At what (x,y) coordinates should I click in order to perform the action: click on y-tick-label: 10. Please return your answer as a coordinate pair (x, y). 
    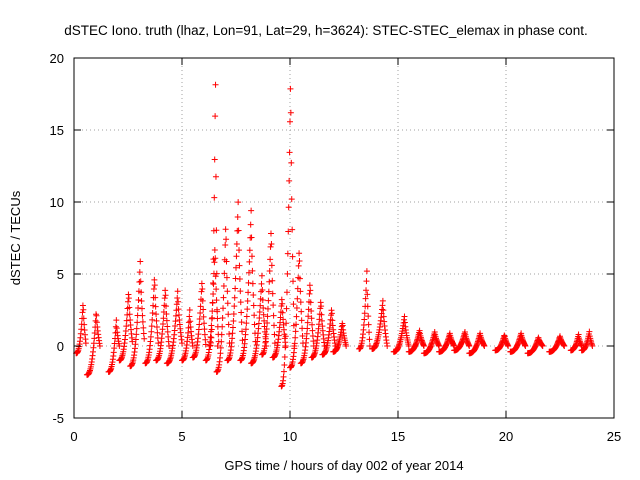
    Looking at the image, I should click on (57, 202).